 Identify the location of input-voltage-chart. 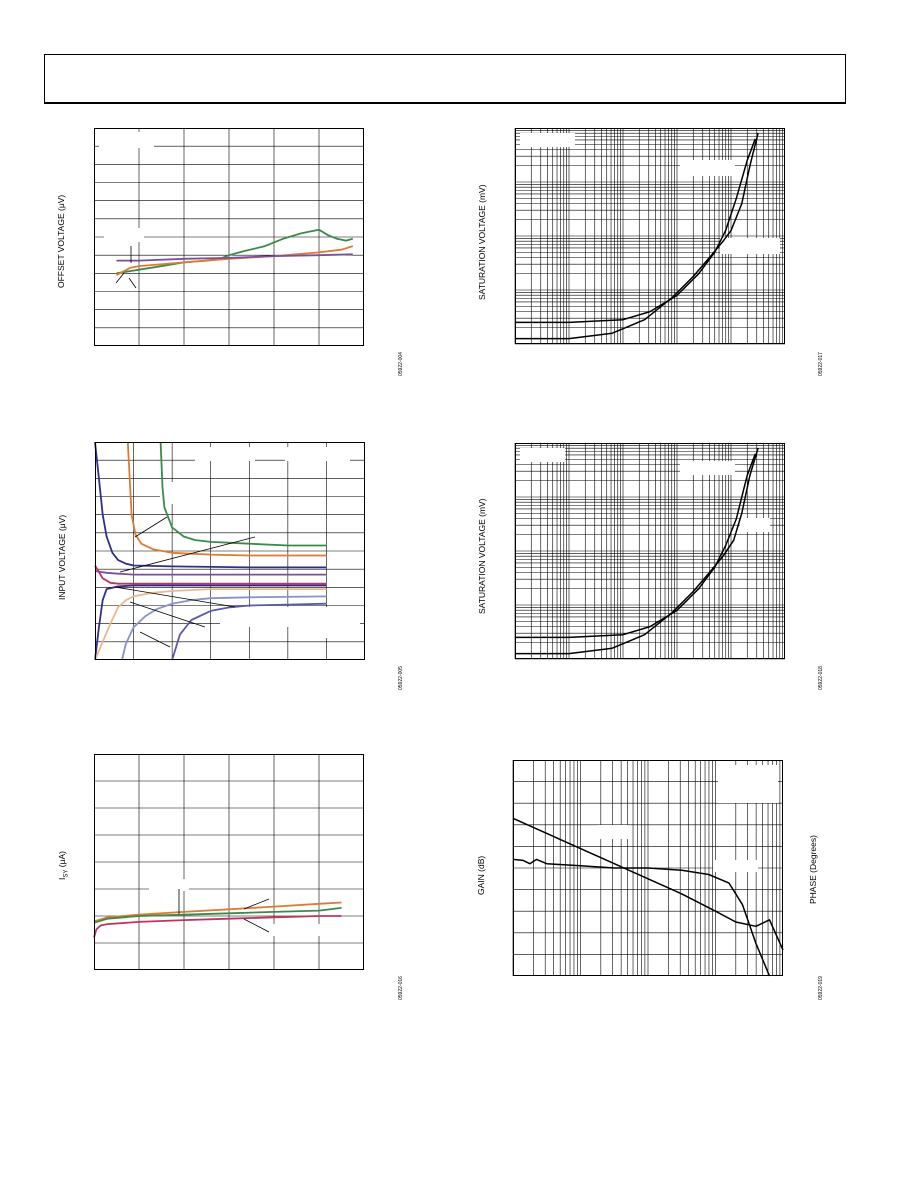
(229, 551).